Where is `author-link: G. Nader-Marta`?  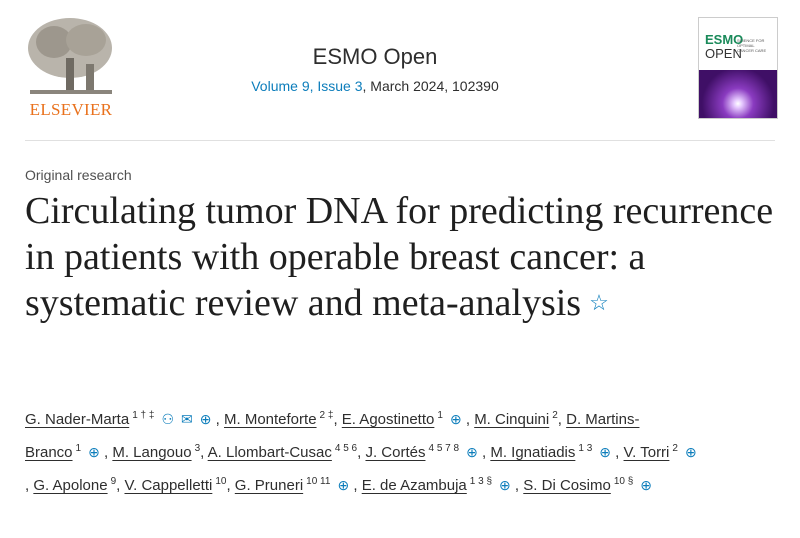 author-link: G. Nader-Marta is located at coordinates (77, 419).